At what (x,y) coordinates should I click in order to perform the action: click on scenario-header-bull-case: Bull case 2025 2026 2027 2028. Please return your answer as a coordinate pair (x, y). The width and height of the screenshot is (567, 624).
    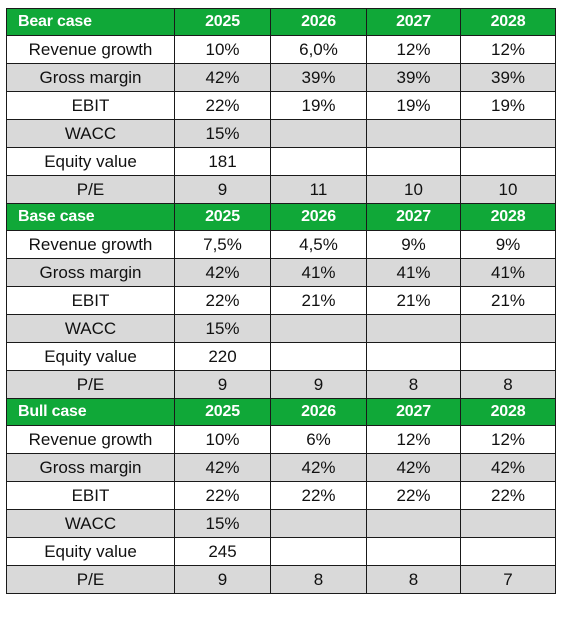
    Looking at the image, I should click on (281, 412).